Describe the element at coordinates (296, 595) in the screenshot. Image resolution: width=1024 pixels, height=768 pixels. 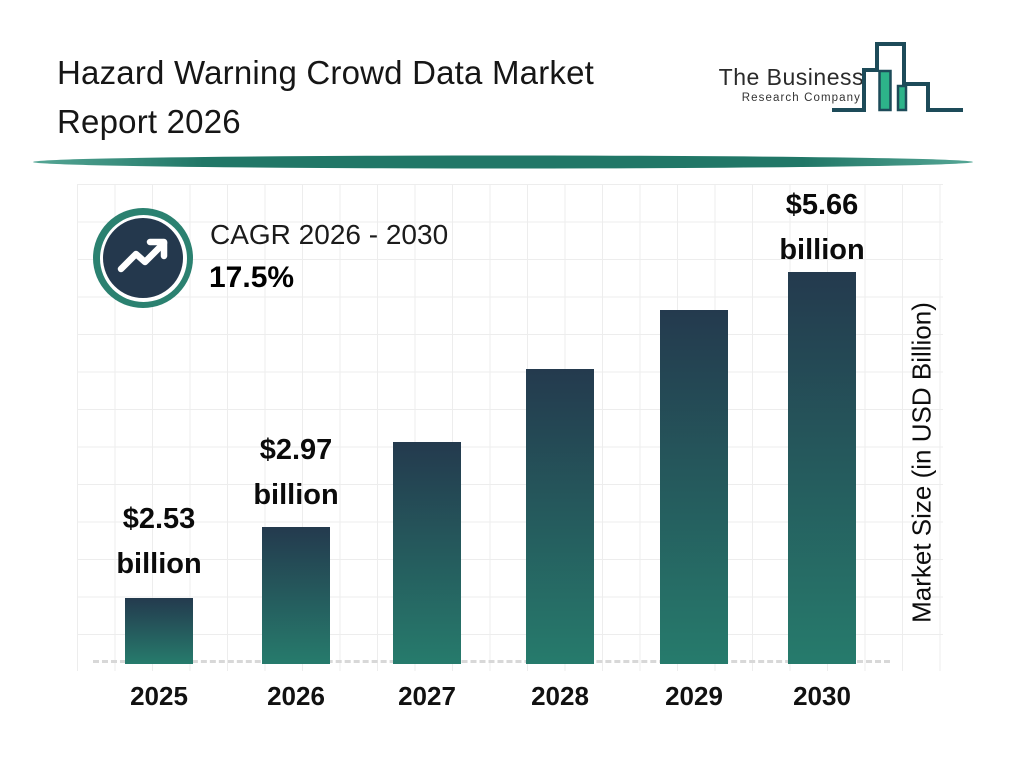
I see `bar-2026` at that location.